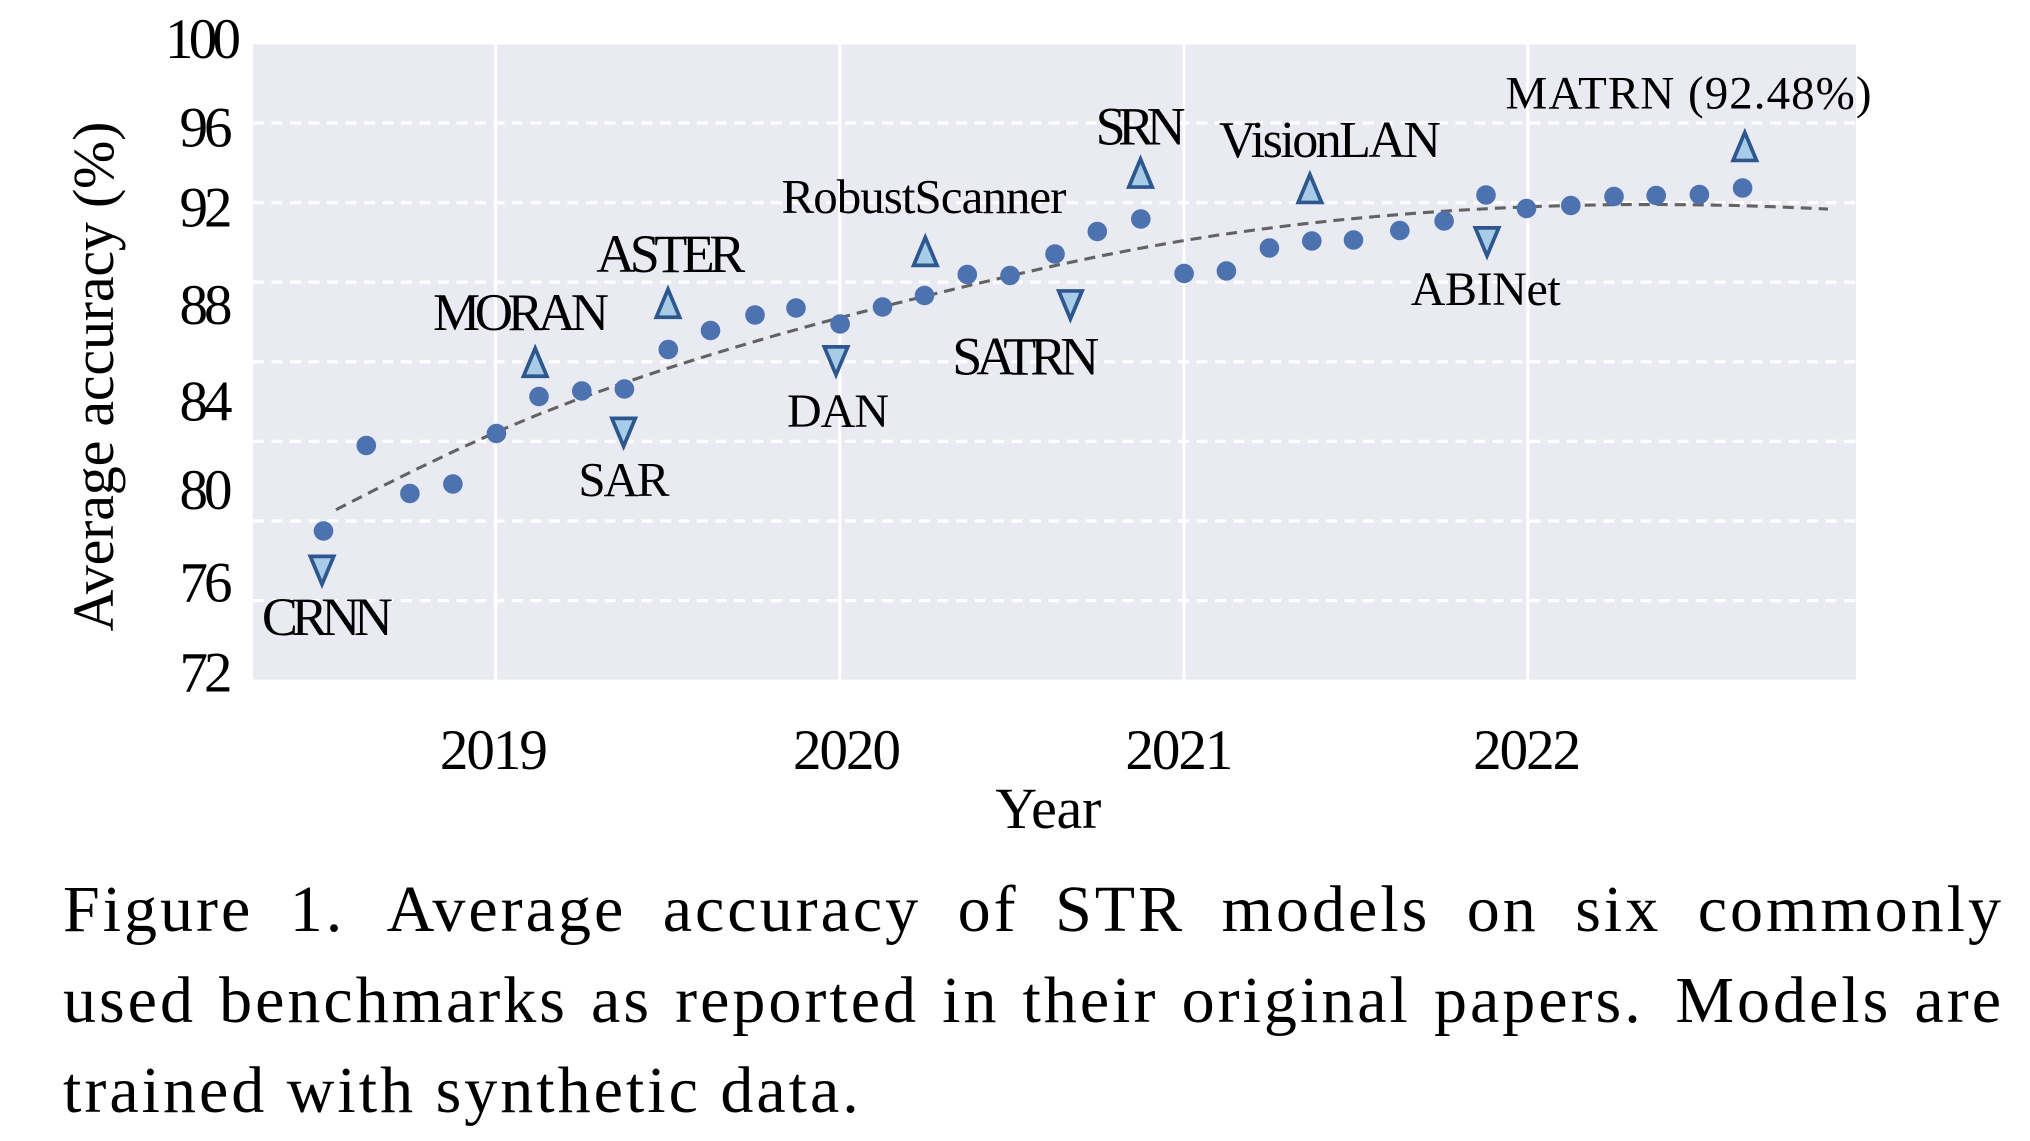 Image resolution: width=2030 pixels, height=1141 pixels. What do you see at coordinates (206, 128) in the screenshot?
I see `svg-text: 96` at bounding box center [206, 128].